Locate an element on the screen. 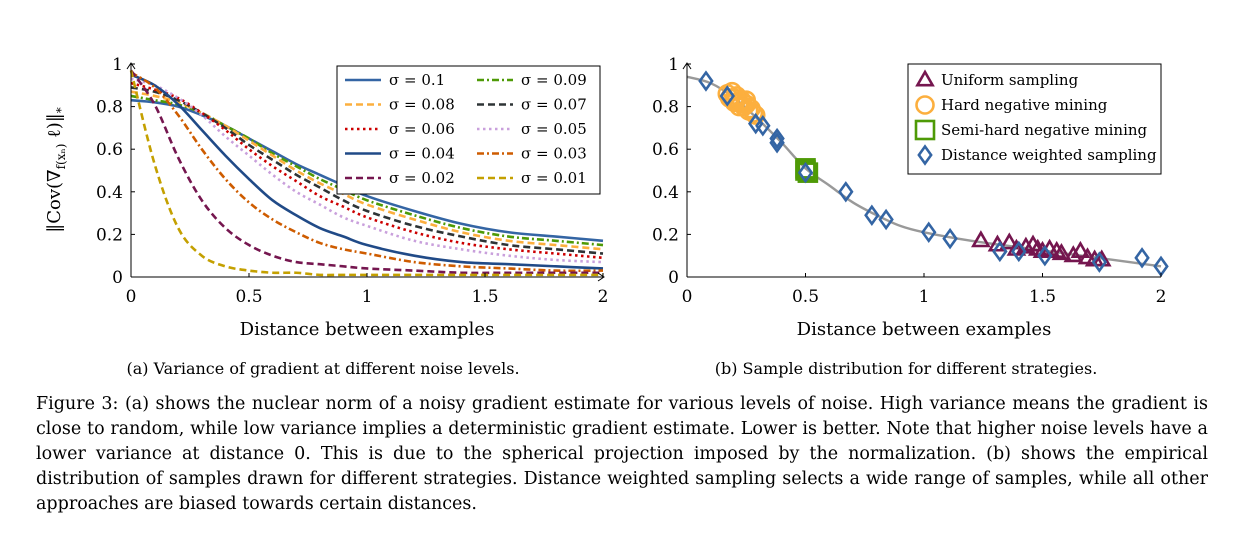  panel-a-ytick-label: 0.6 is located at coordinates (109, 150).